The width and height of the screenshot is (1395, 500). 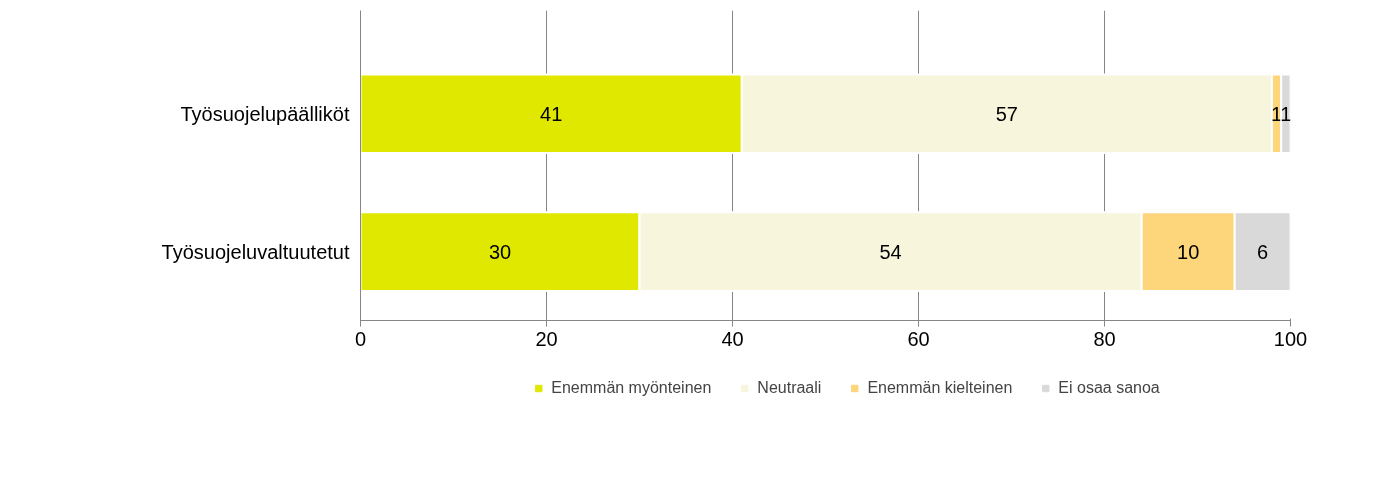 What do you see at coordinates (890, 251) in the screenshot?
I see `data-label: 54` at bounding box center [890, 251].